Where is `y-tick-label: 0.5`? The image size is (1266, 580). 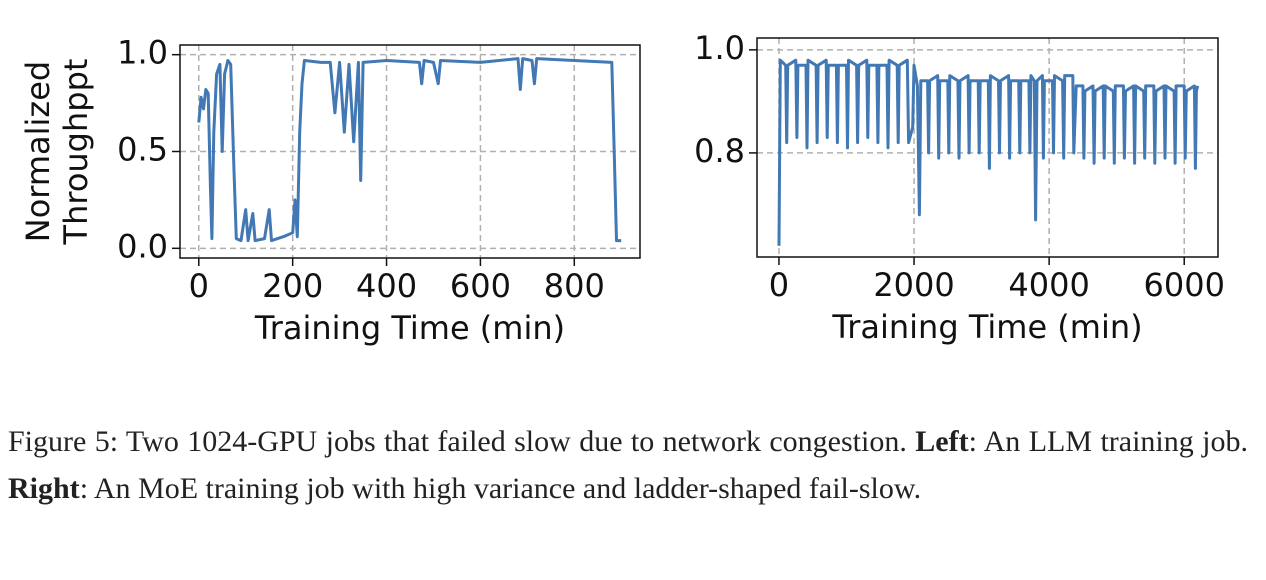 y-tick-label: 0.5 is located at coordinates (142, 150).